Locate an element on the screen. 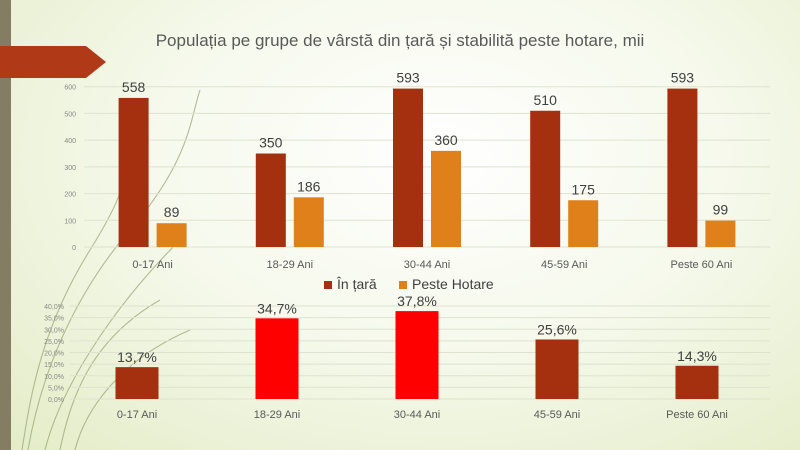 The height and width of the screenshot is (450, 800). bottom-y-tick-label: 10,0% is located at coordinates (54, 377).